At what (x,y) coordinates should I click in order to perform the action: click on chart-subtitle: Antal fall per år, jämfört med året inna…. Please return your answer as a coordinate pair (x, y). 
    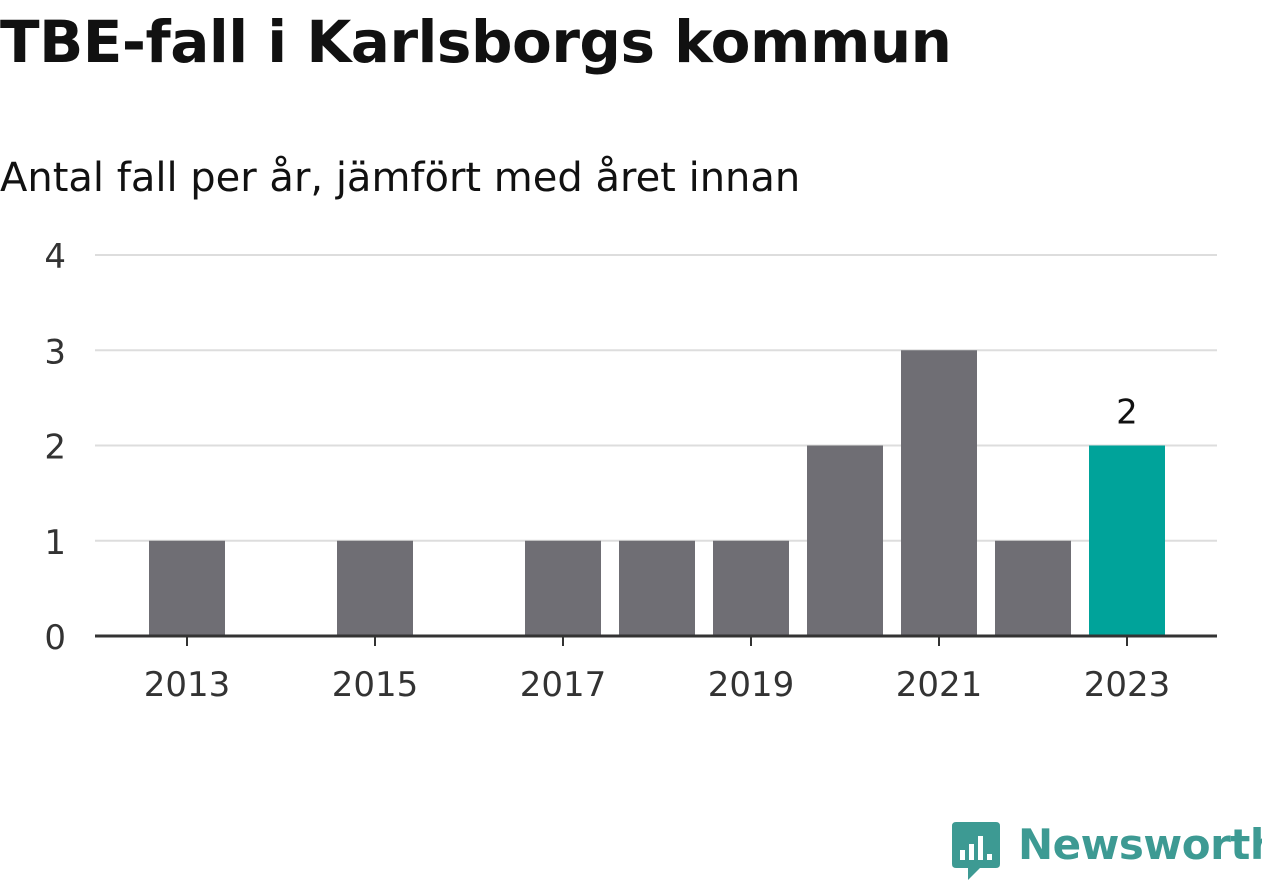
    Looking at the image, I should click on (400, 178).